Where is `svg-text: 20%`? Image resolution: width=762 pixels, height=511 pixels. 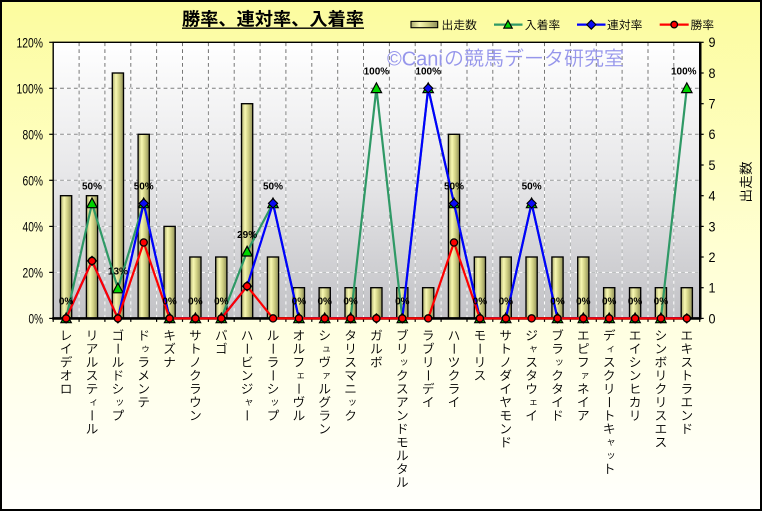 svg-text: 20% is located at coordinates (33, 272).